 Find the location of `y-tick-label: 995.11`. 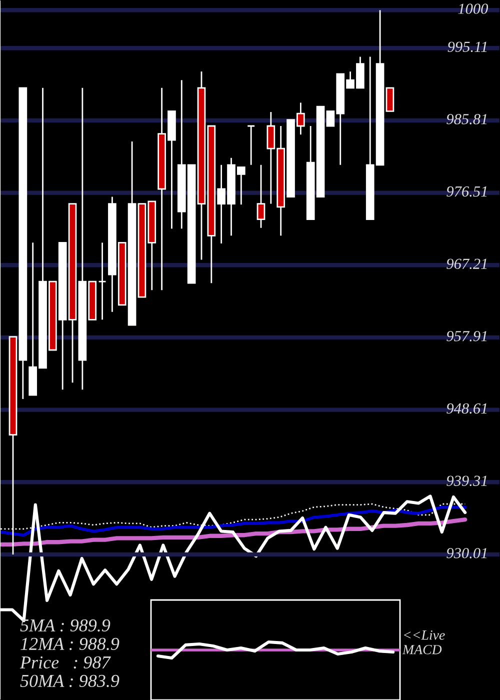

y-tick-label: 995.11 is located at coordinates (467, 47).